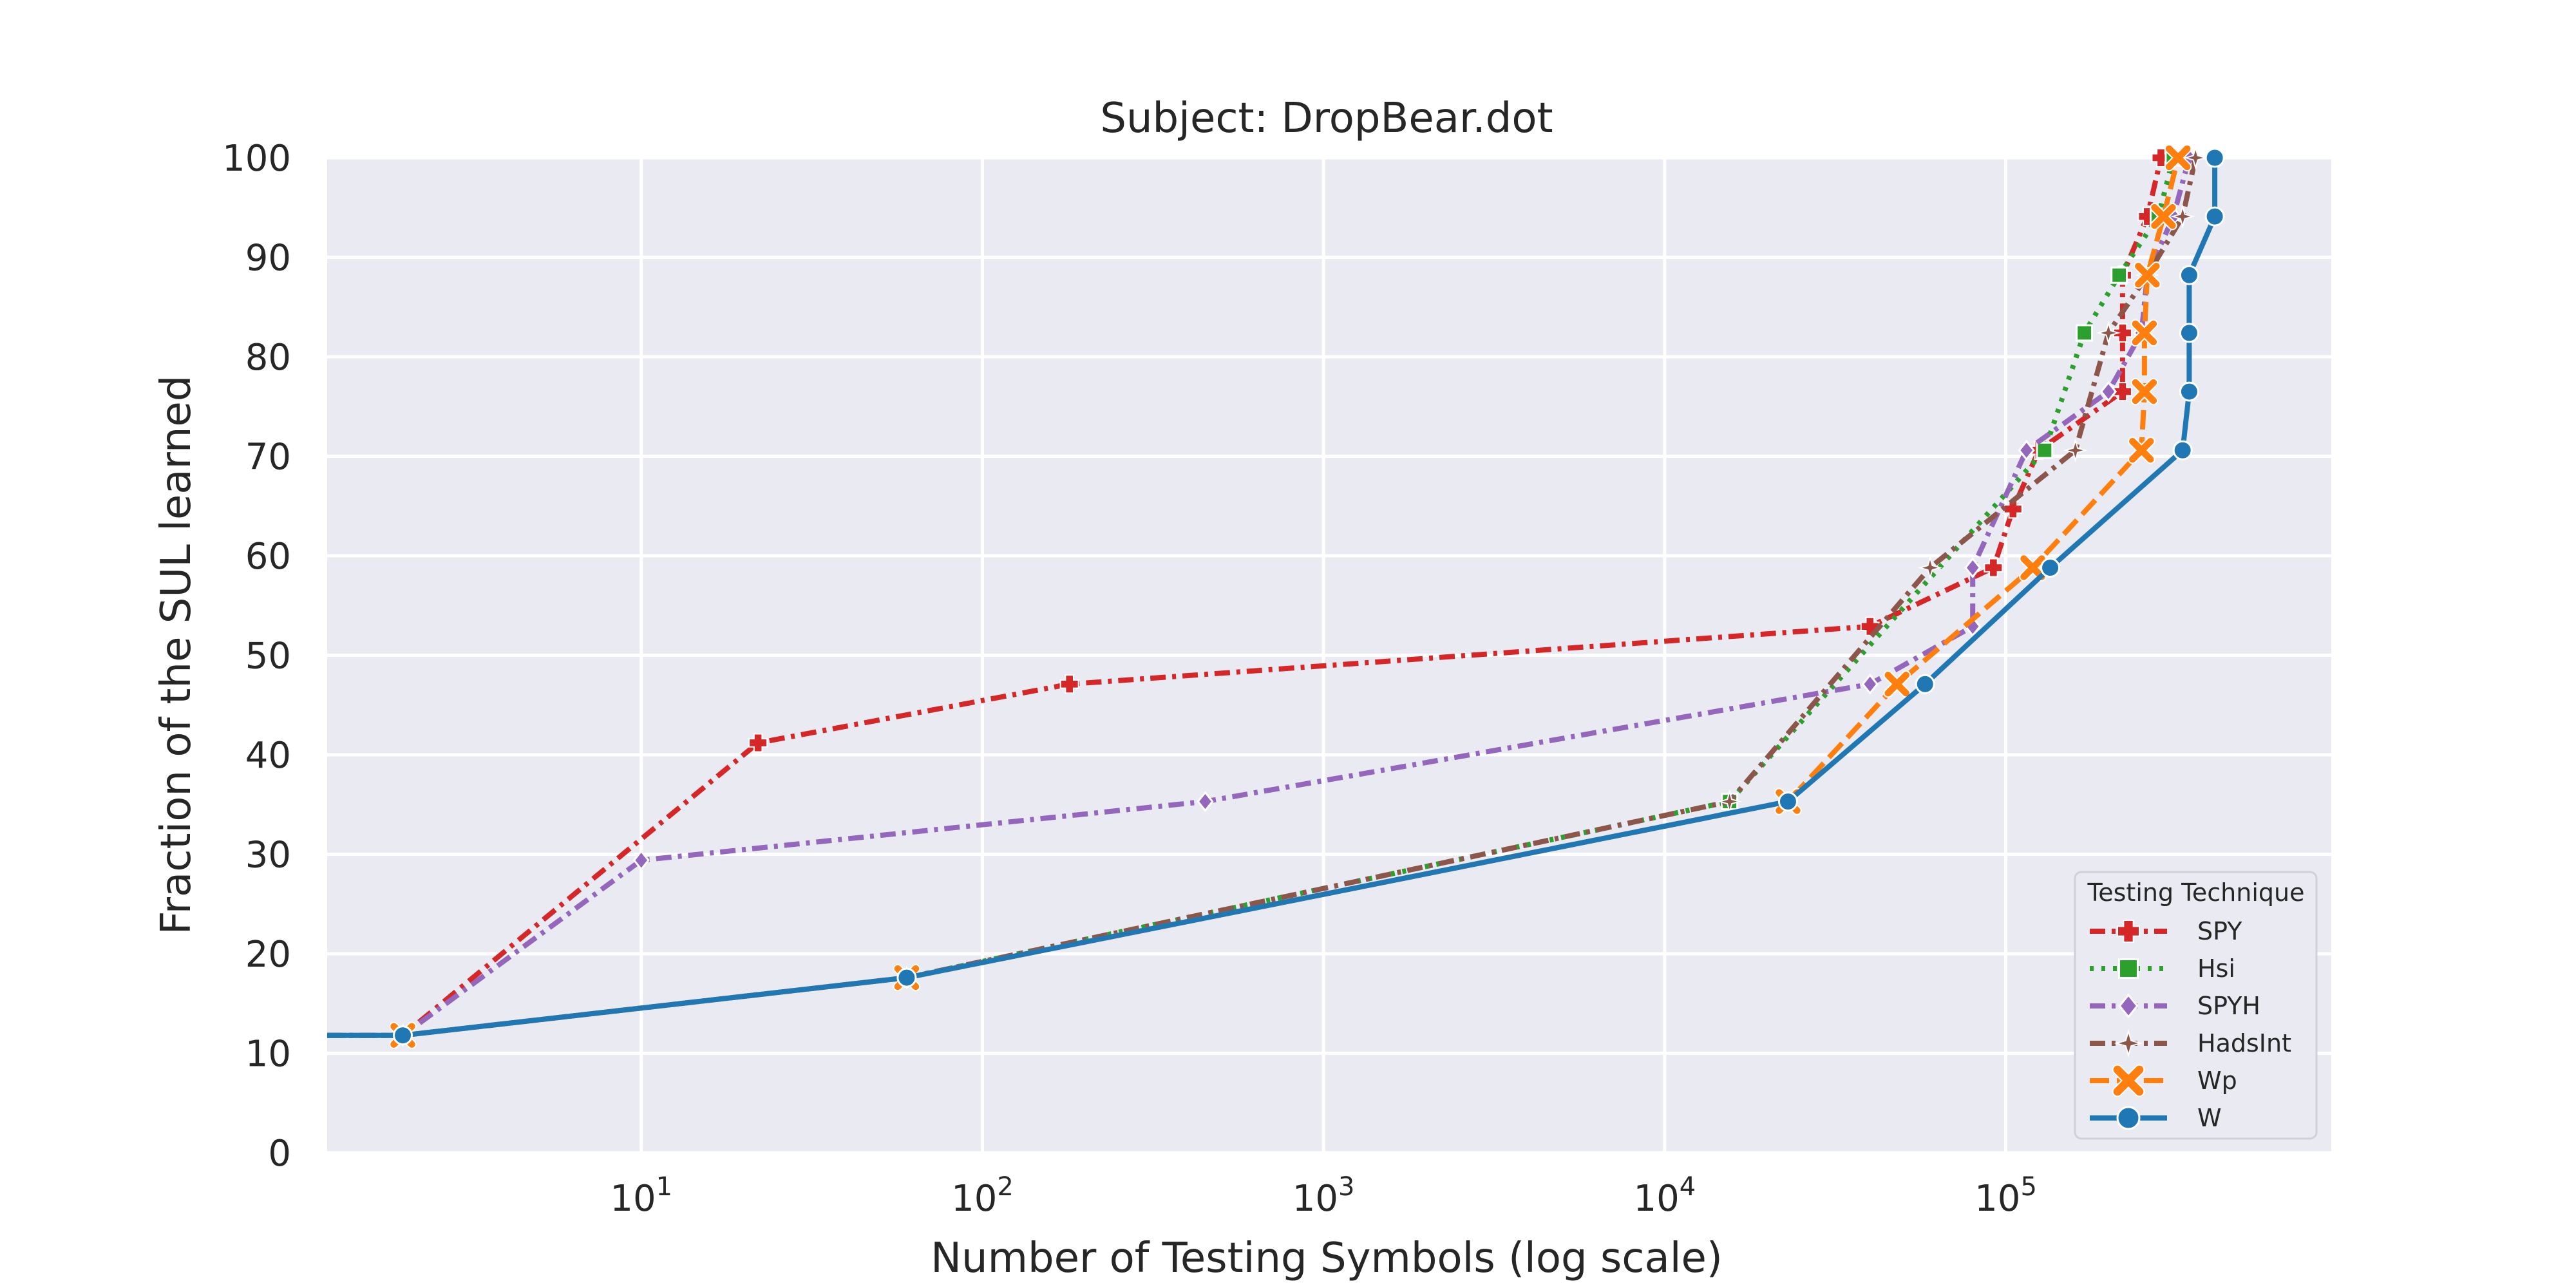 This screenshot has height=1288, width=2576. What do you see at coordinates (2190, 1025) in the screenshot?
I see `legend-items: SPY Hsi SPYH HadsInt Wp W` at bounding box center [2190, 1025].